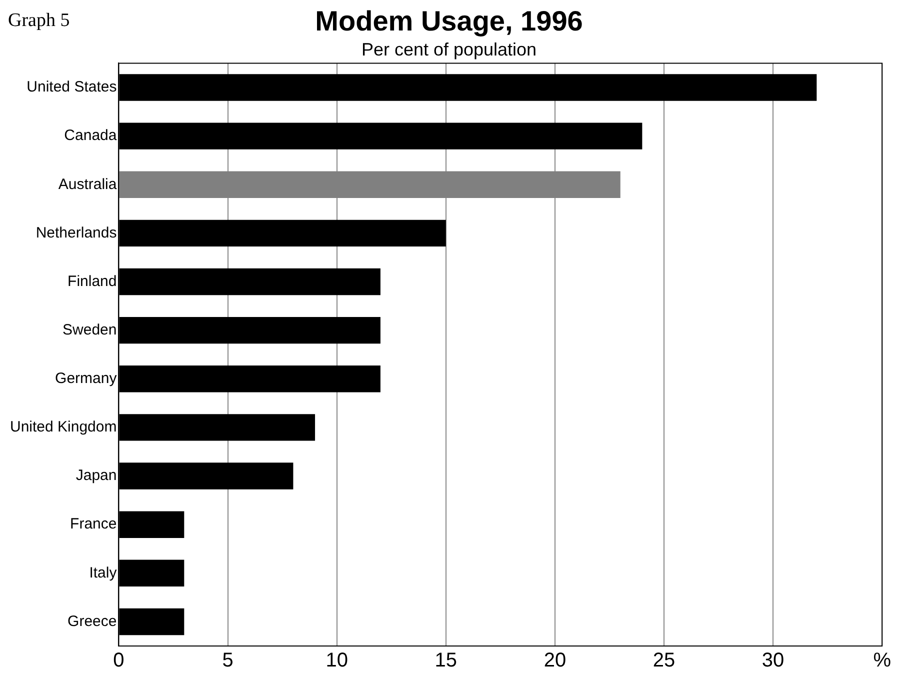 The height and width of the screenshot is (679, 898). Describe the element at coordinates (63, 427) in the screenshot. I see `y-tick-label: United Kingdom` at that location.